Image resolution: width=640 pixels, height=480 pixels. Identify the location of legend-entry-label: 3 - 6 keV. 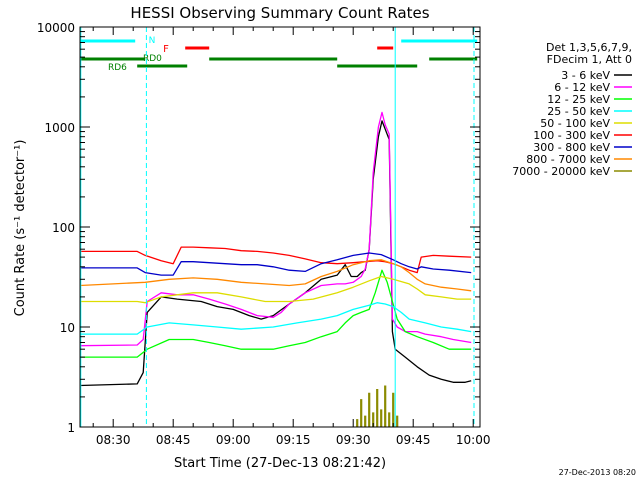
(585, 75).